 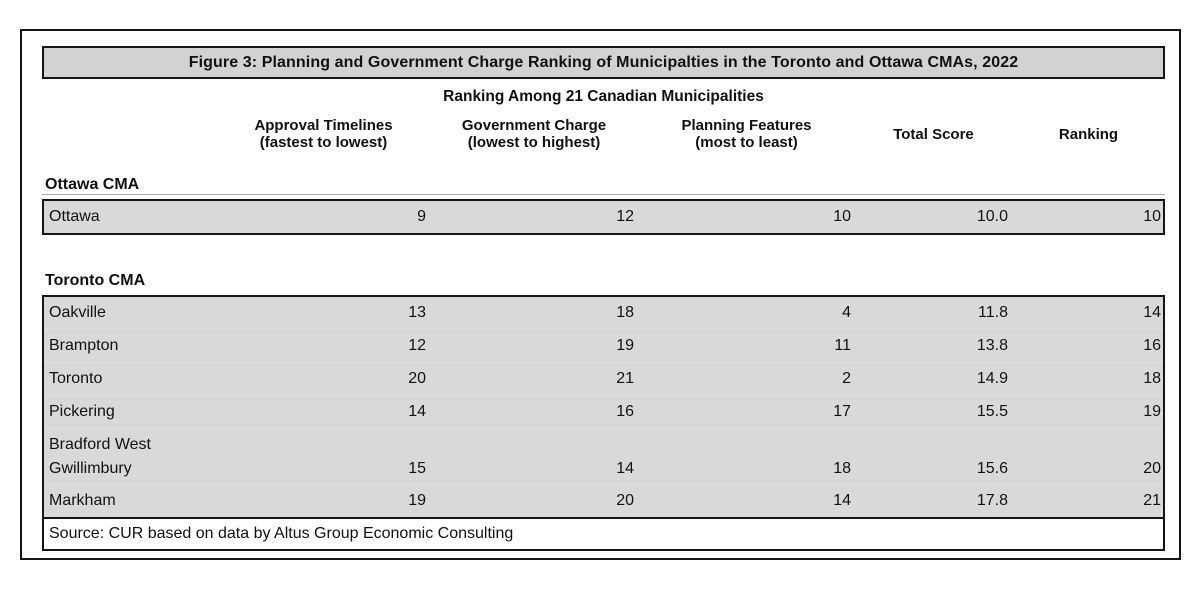 I want to click on value-cell: 9, so click(x=421, y=216).